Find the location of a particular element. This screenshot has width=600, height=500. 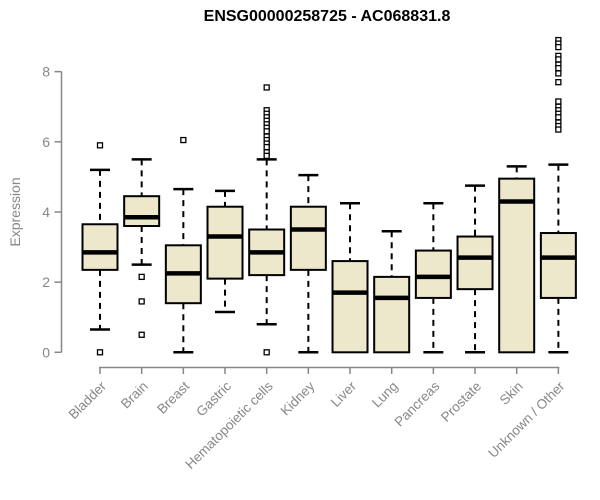

x-axis-label: Skin is located at coordinates (511, 393).